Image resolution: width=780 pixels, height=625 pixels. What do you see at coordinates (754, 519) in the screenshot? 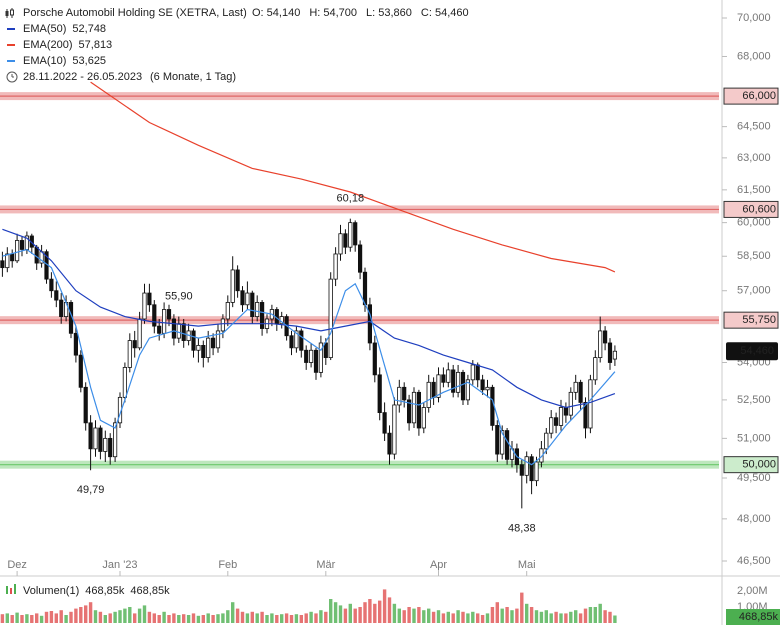
I see `y-tick-label: 48,000` at bounding box center [754, 519].